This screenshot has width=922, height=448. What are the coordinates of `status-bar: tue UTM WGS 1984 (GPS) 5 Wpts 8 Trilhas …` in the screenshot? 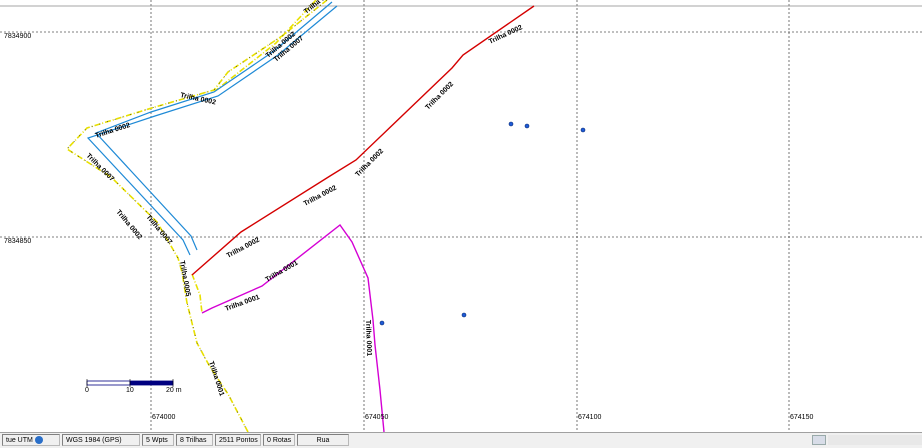 It's located at (461, 440).